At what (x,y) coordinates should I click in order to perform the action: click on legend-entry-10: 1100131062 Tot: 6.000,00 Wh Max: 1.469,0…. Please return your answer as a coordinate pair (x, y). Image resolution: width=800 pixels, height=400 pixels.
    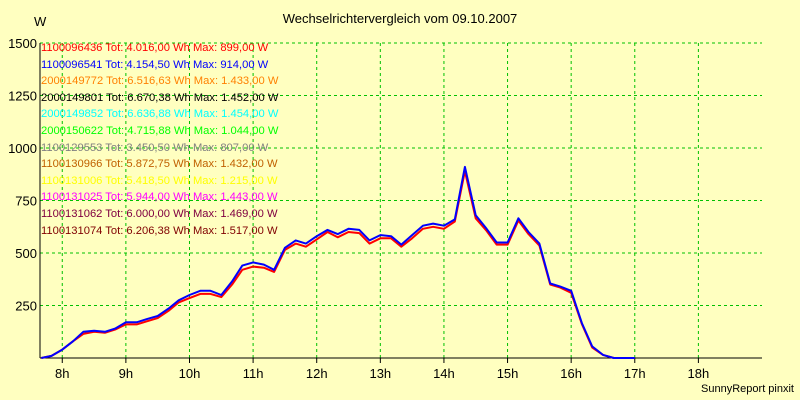
    Looking at the image, I should click on (159, 213).